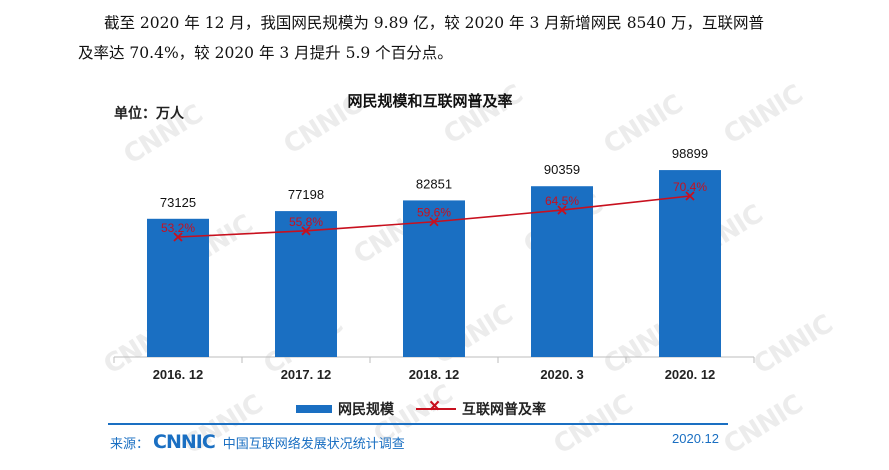  Describe the element at coordinates (562, 169) in the screenshot. I see `bar-value-label: 90359` at that location.